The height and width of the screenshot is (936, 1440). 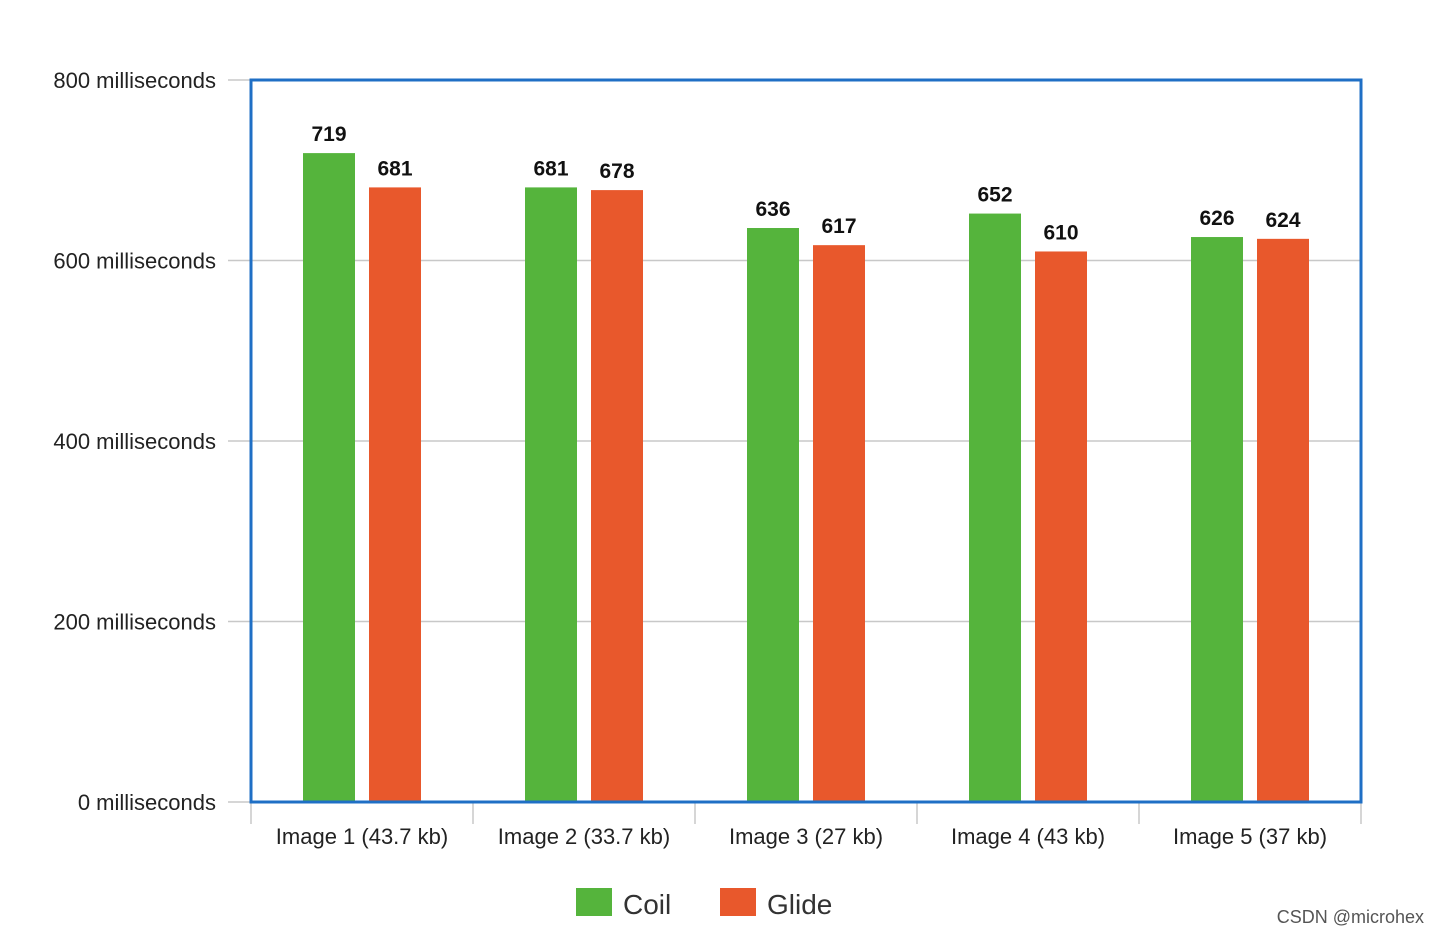 I want to click on x-tick-label: Image 3 (27 kb), so click(x=806, y=836).